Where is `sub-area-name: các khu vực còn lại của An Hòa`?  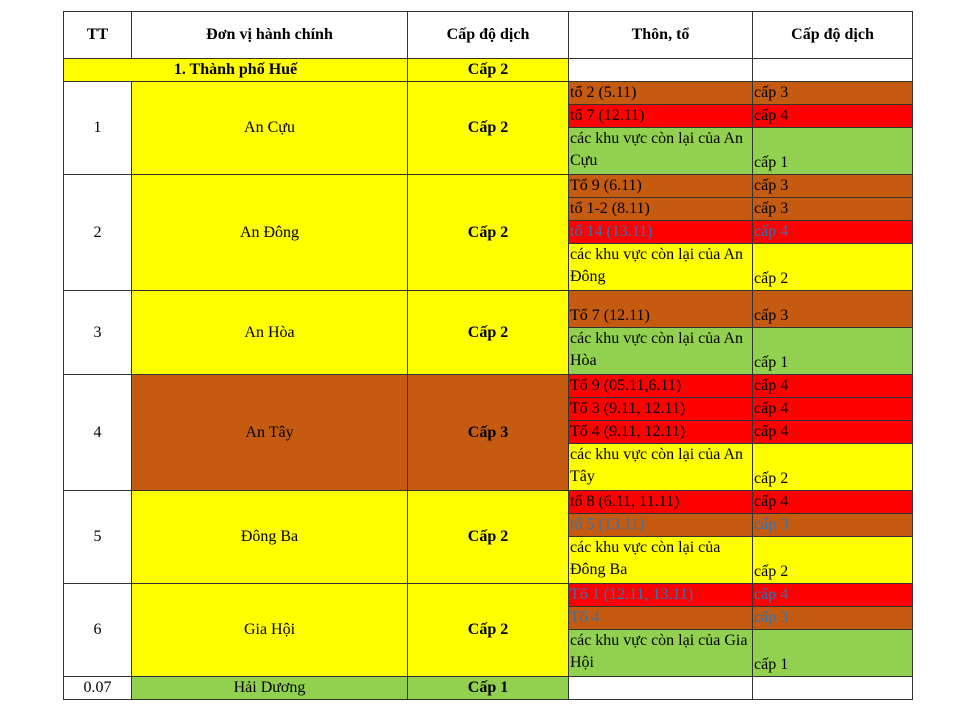 sub-area-name: các khu vực còn lại của An Hòa is located at coordinates (660, 351).